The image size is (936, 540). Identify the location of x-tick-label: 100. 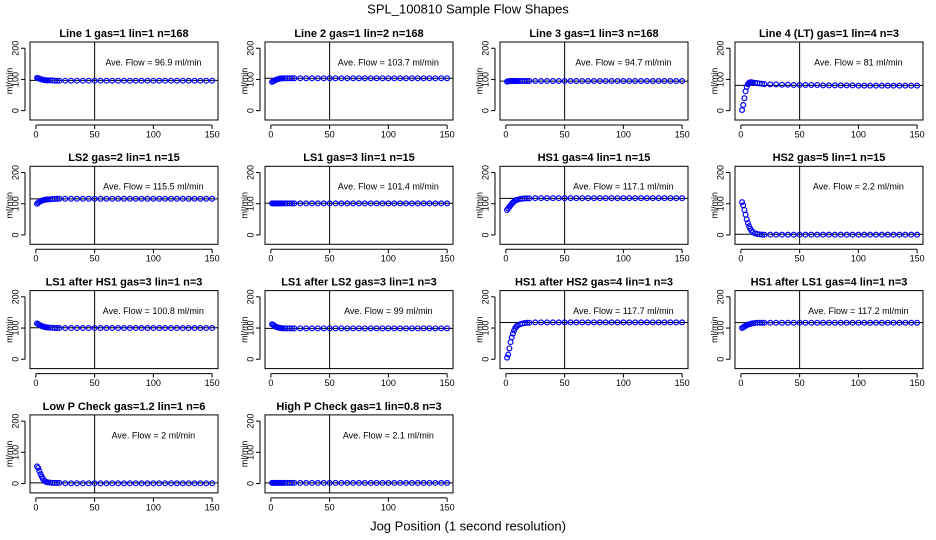
(623, 259).